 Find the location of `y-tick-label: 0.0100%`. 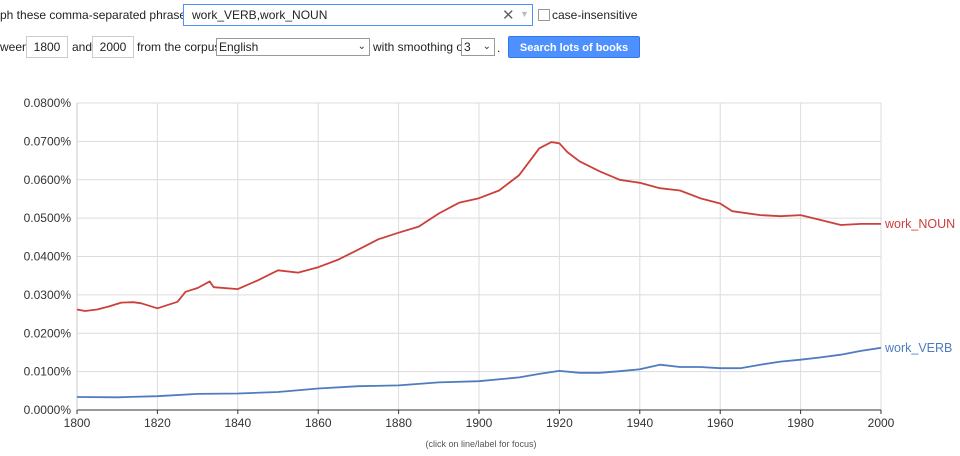

y-tick-label: 0.0100% is located at coordinates (48, 372).